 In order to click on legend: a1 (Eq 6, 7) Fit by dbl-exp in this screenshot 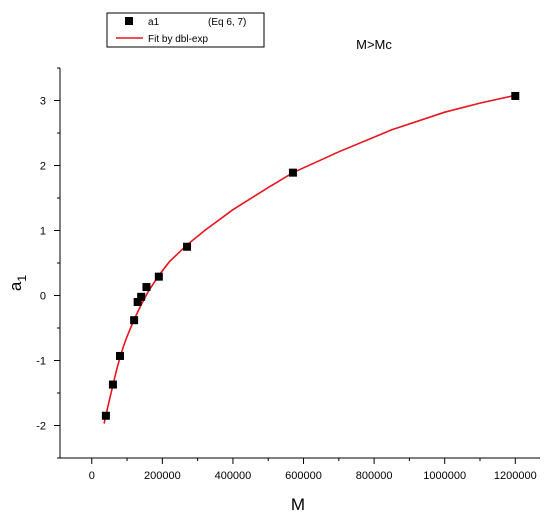, I will do `click(185, 30)`.